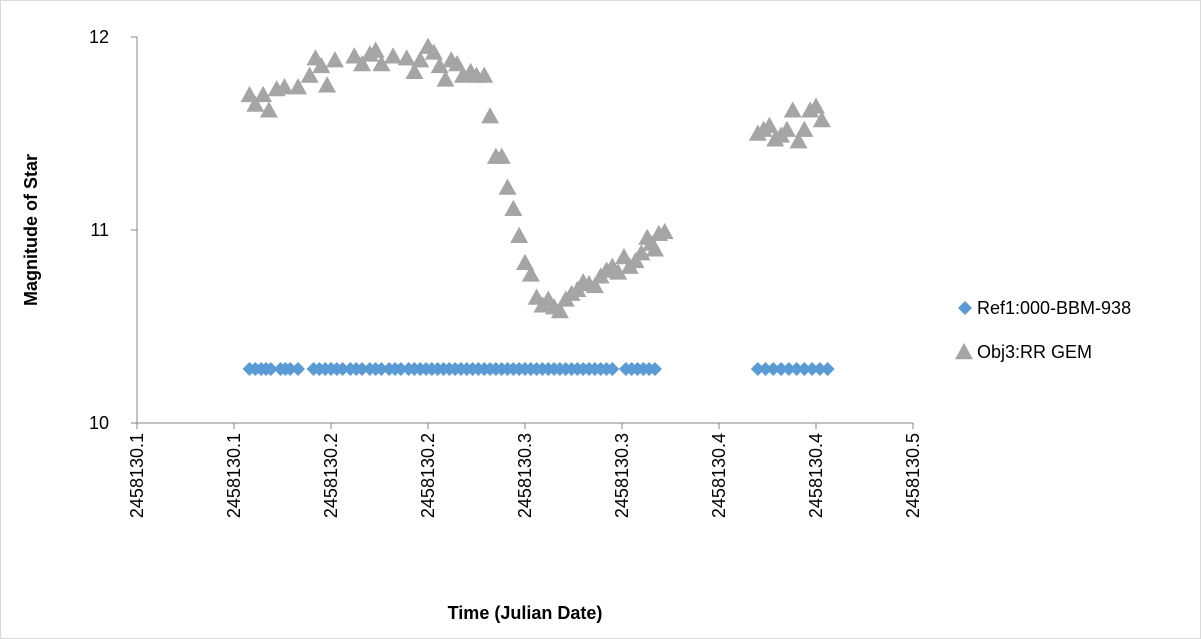 The height and width of the screenshot is (639, 1201). What do you see at coordinates (538, 368) in the screenshot?
I see `series-ref1` at bounding box center [538, 368].